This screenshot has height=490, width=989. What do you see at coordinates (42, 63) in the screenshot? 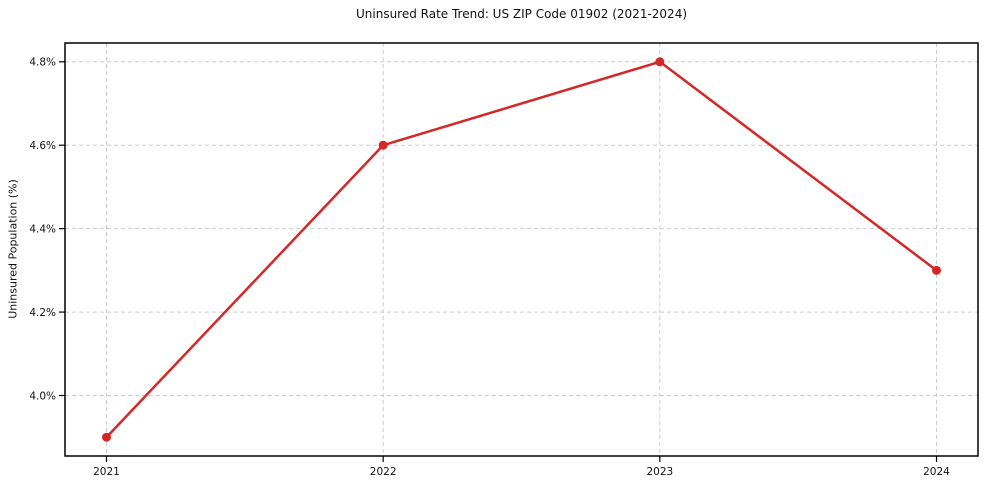
I see `y-tick-label: 4.8%` at bounding box center [42, 63].